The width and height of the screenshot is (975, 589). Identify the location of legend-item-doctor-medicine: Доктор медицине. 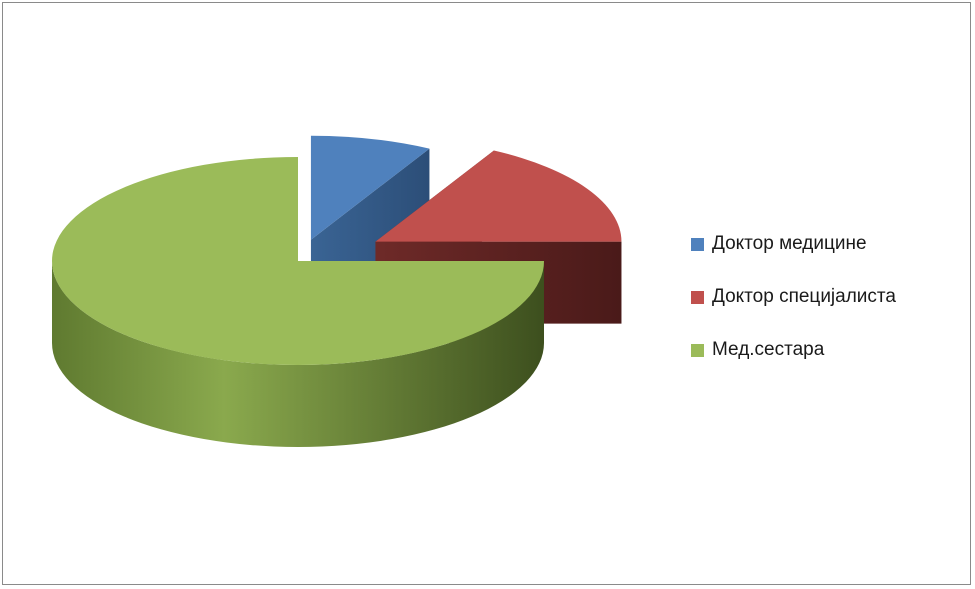
(826, 244).